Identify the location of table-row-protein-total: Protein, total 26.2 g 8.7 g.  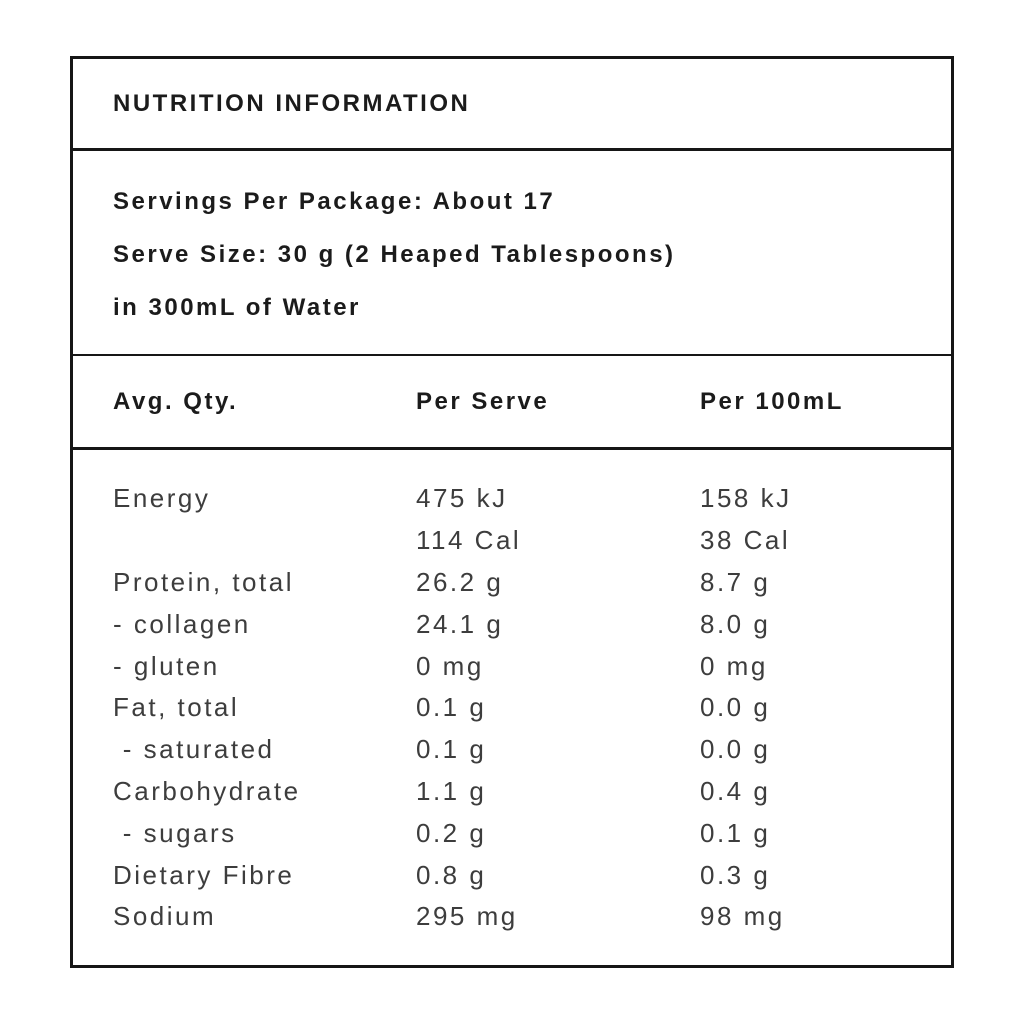
(522, 583).